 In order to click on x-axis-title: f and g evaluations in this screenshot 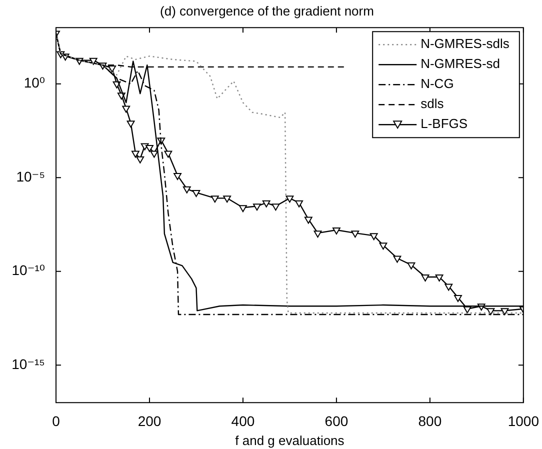, I will do `click(290, 440)`.